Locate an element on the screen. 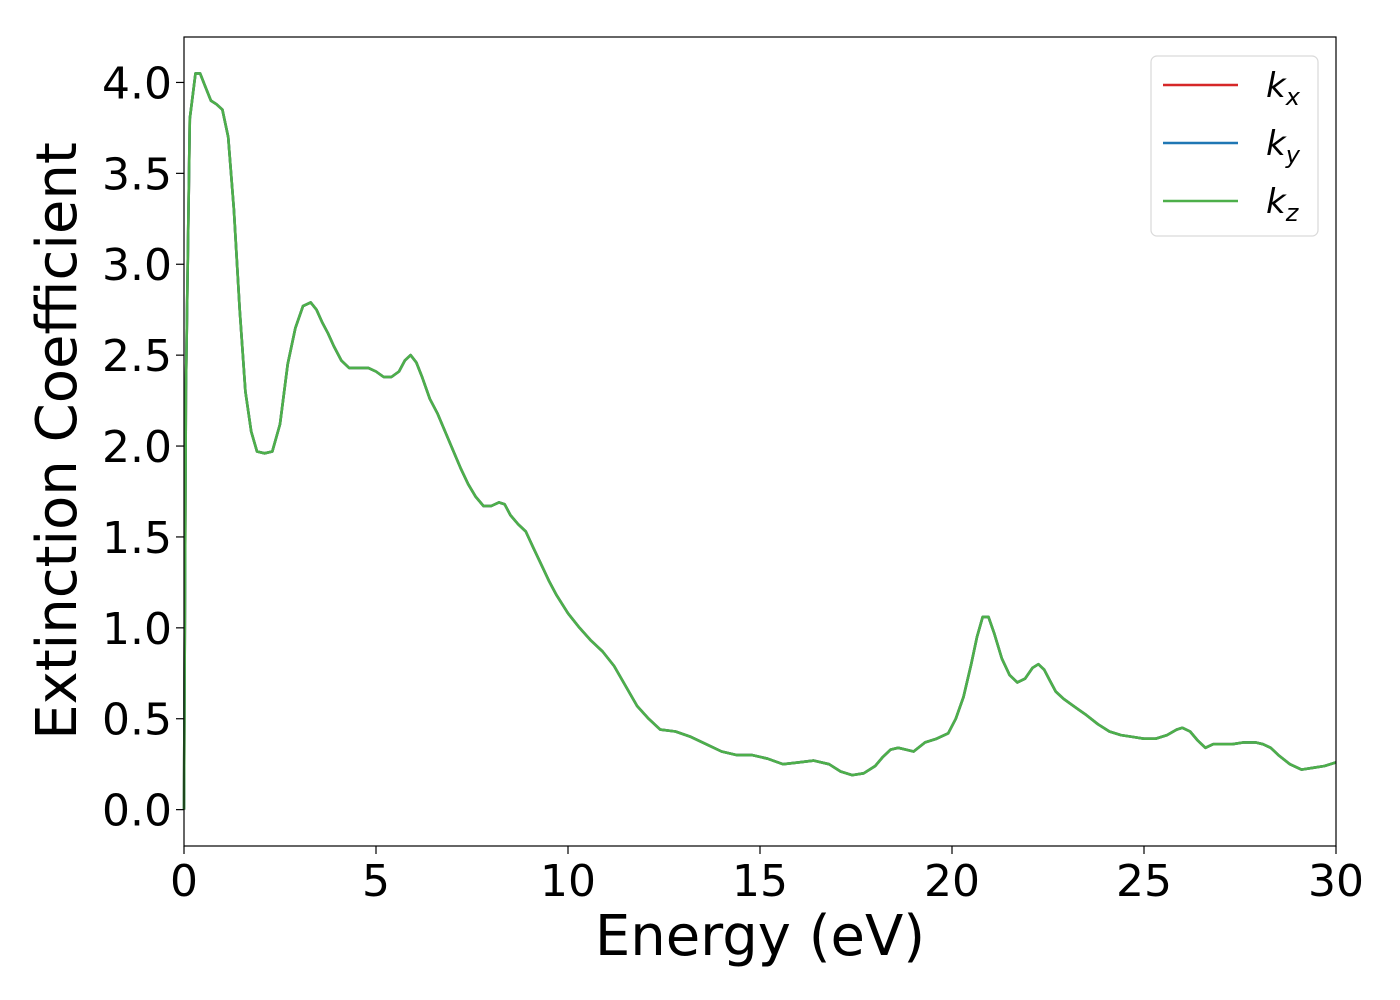 The height and width of the screenshot is (1000, 1400). legend-frame is located at coordinates (1234, 146).